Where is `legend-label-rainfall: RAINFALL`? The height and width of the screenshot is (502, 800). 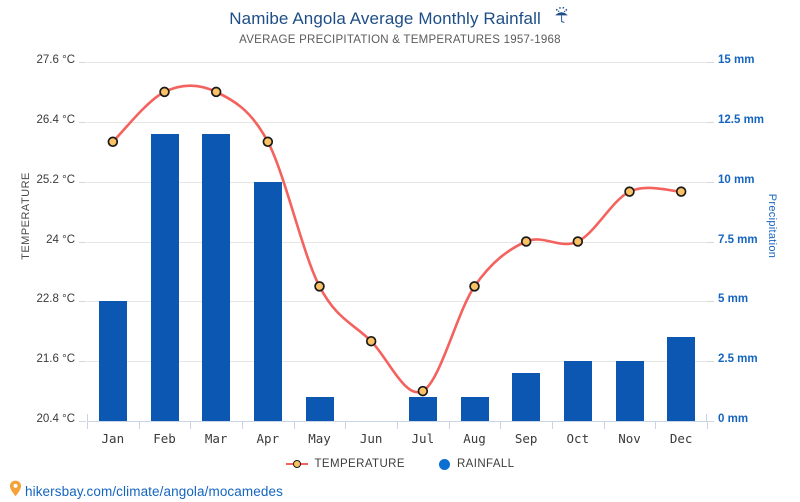
legend-label-rainfall: RAINFALL is located at coordinates (485, 464).